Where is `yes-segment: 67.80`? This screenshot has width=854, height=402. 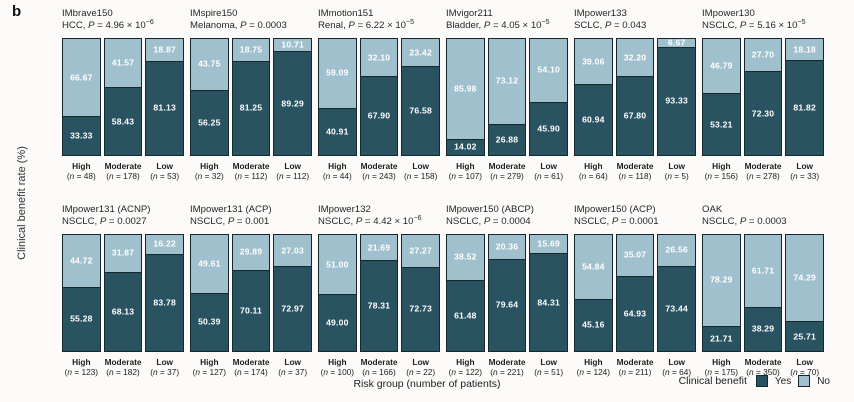
yes-segment: 67.80 is located at coordinates (635, 115).